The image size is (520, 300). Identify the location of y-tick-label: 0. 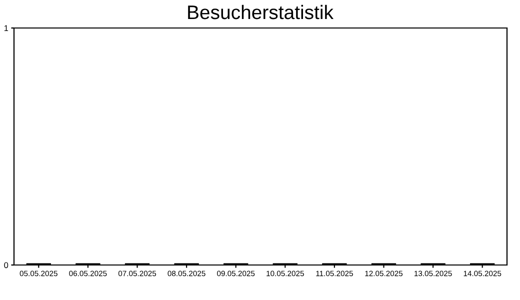
(6, 265).